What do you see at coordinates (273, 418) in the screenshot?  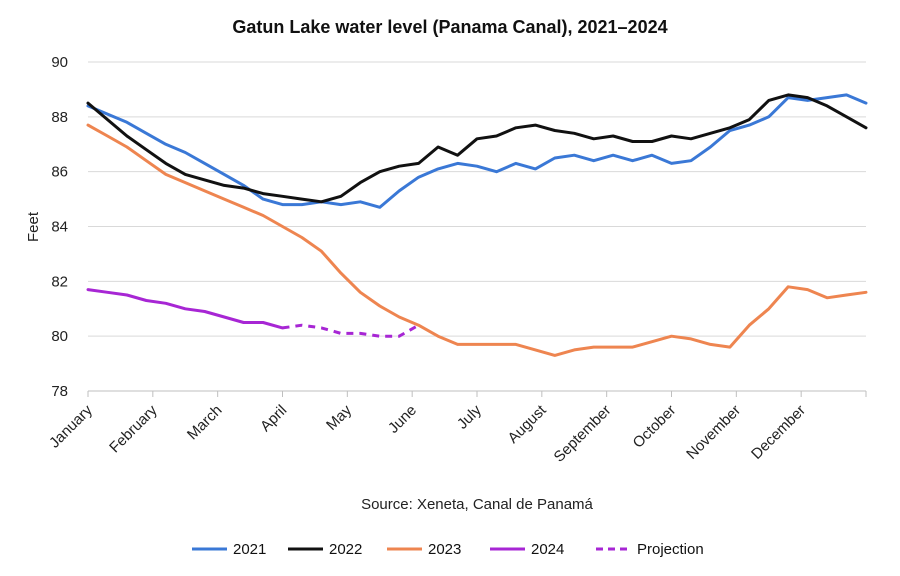 I see `x-tick-label-april: April` at bounding box center [273, 418].